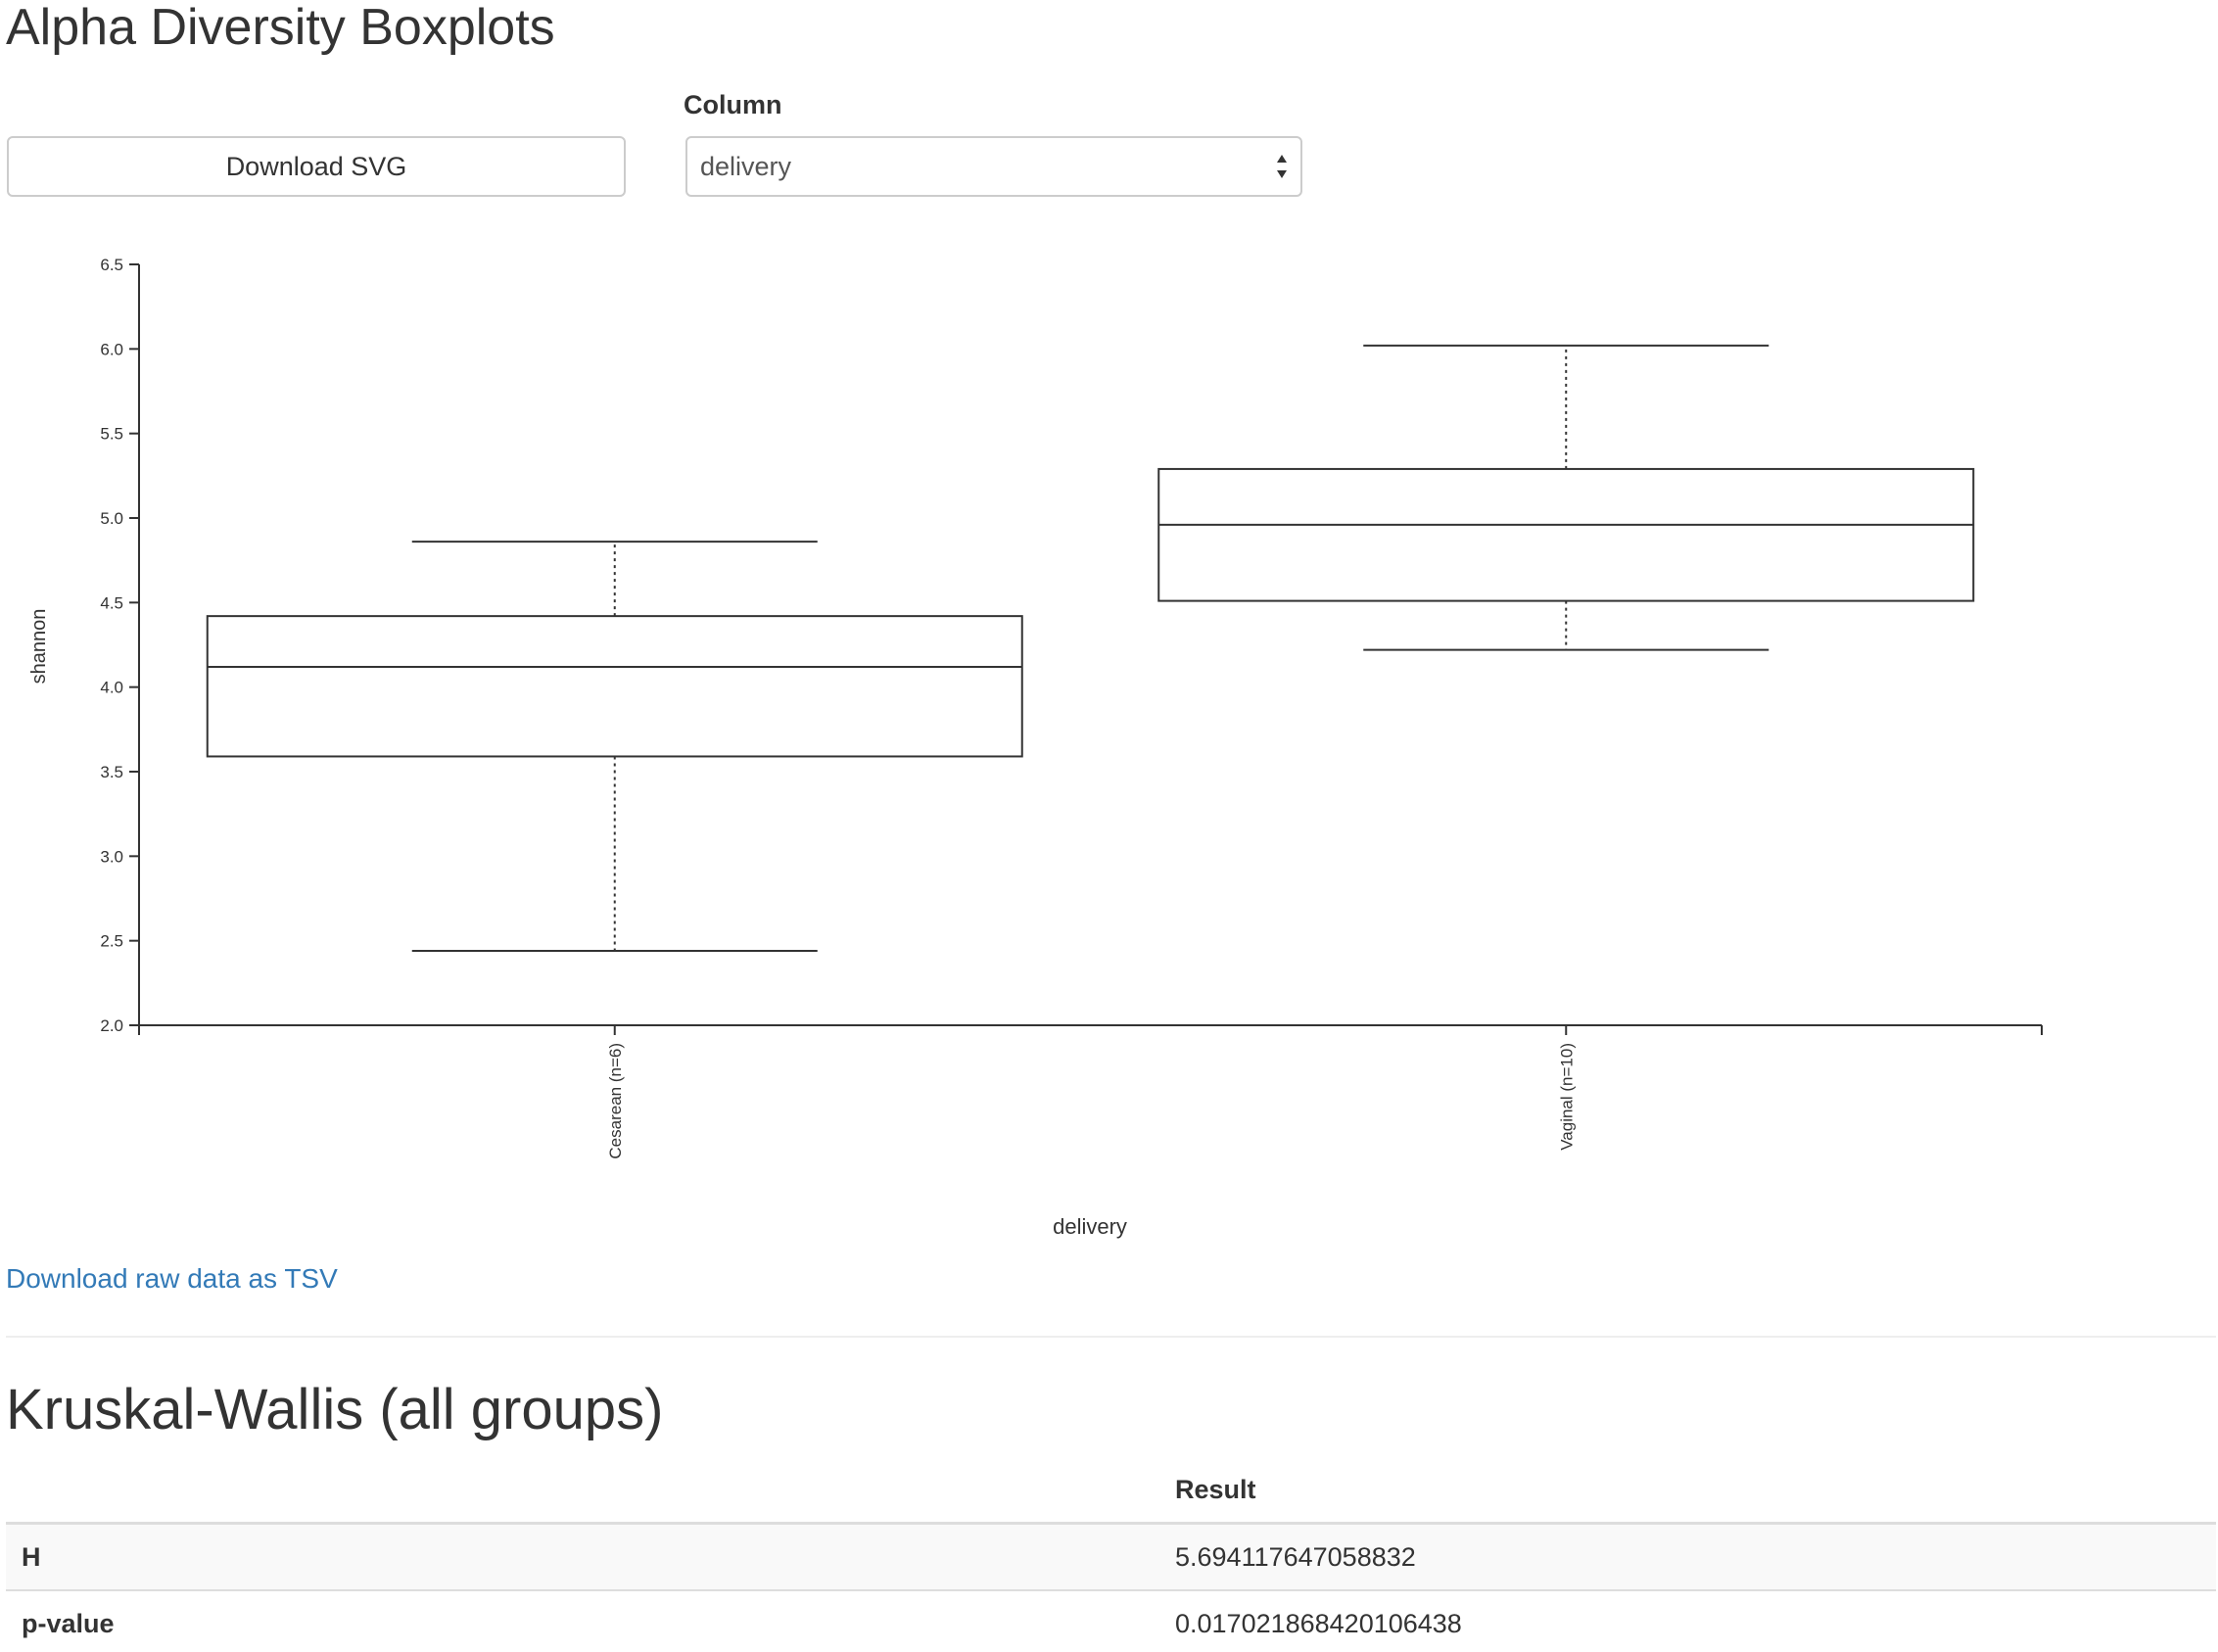  Describe the element at coordinates (111, 602) in the screenshot. I see `y-tick-label: 4.5` at that location.